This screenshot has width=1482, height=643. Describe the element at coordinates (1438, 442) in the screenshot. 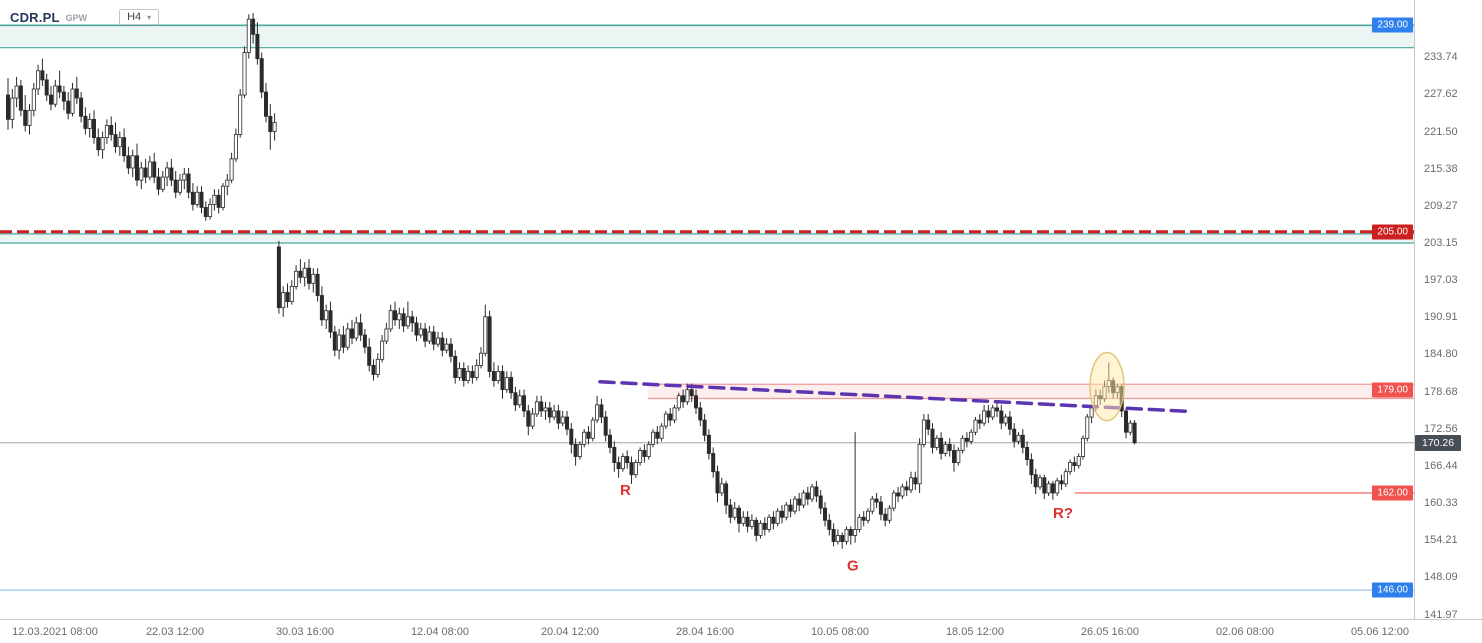

I see `current-price-badge: 170.26` at that location.